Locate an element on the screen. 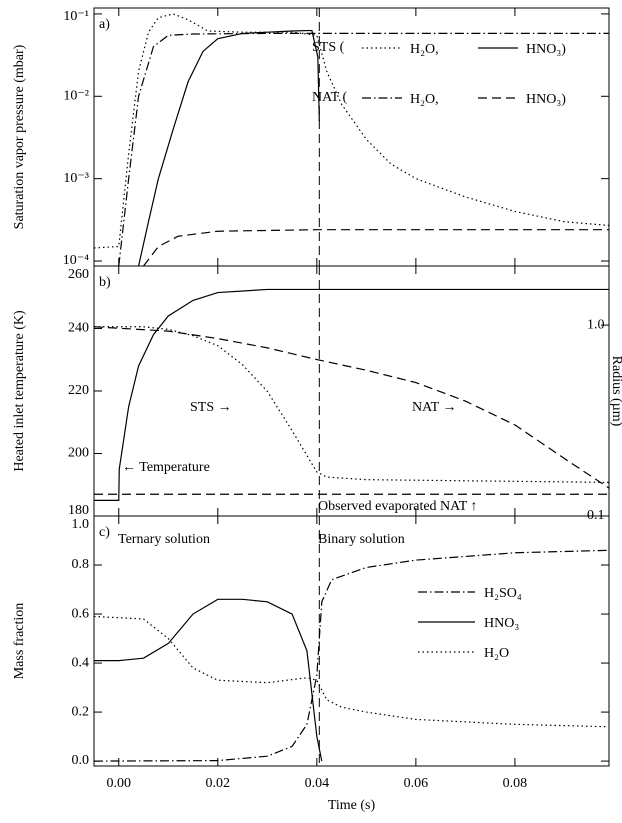 The height and width of the screenshot is (823, 622). y-tick-label: 0.4 is located at coordinates (81, 662).